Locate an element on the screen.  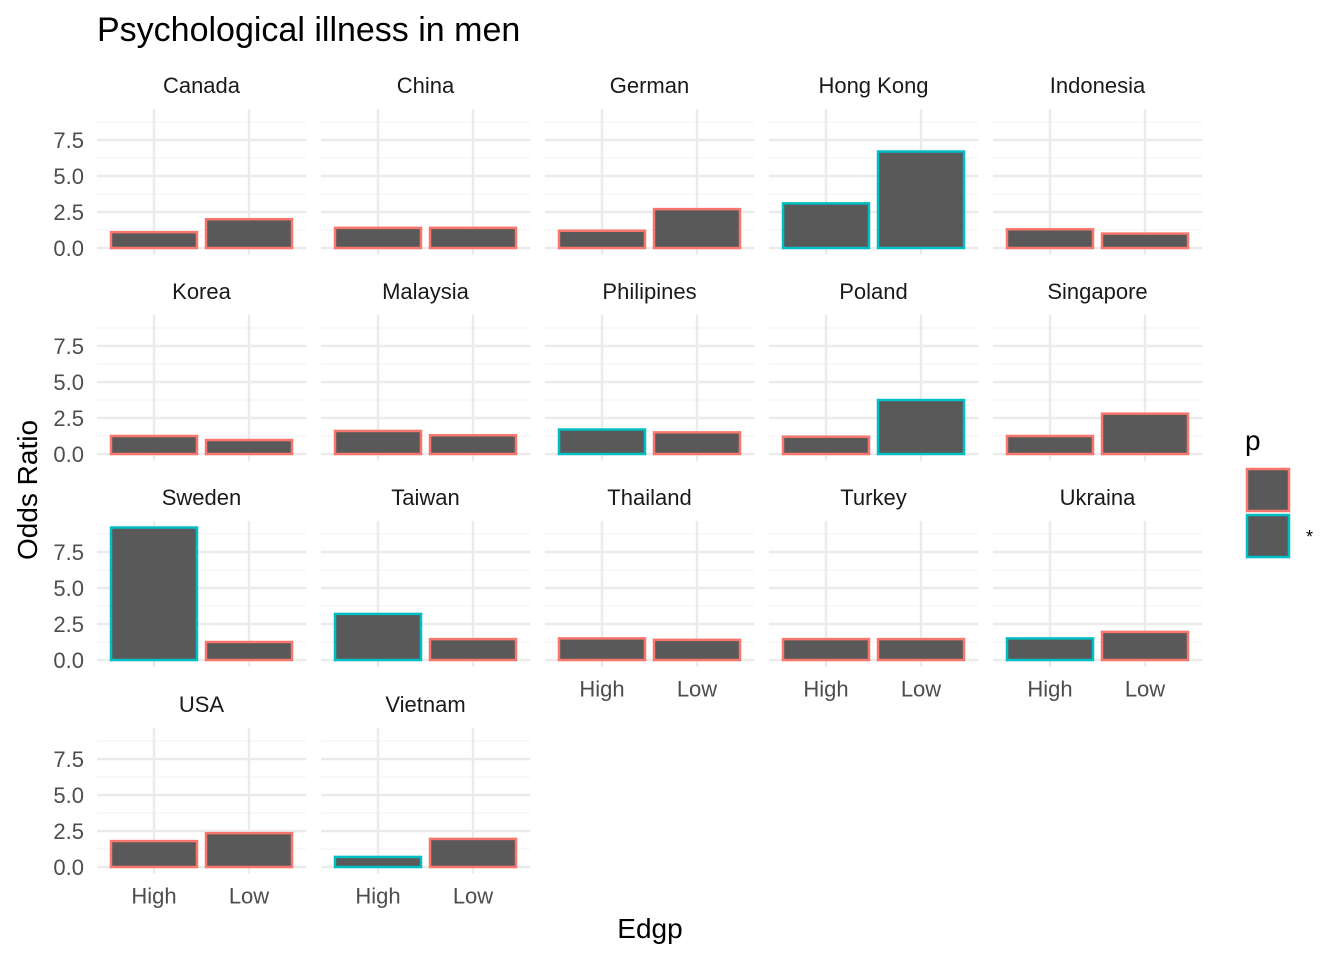
facet-malaysia: Malaysia is located at coordinates (425, 370).